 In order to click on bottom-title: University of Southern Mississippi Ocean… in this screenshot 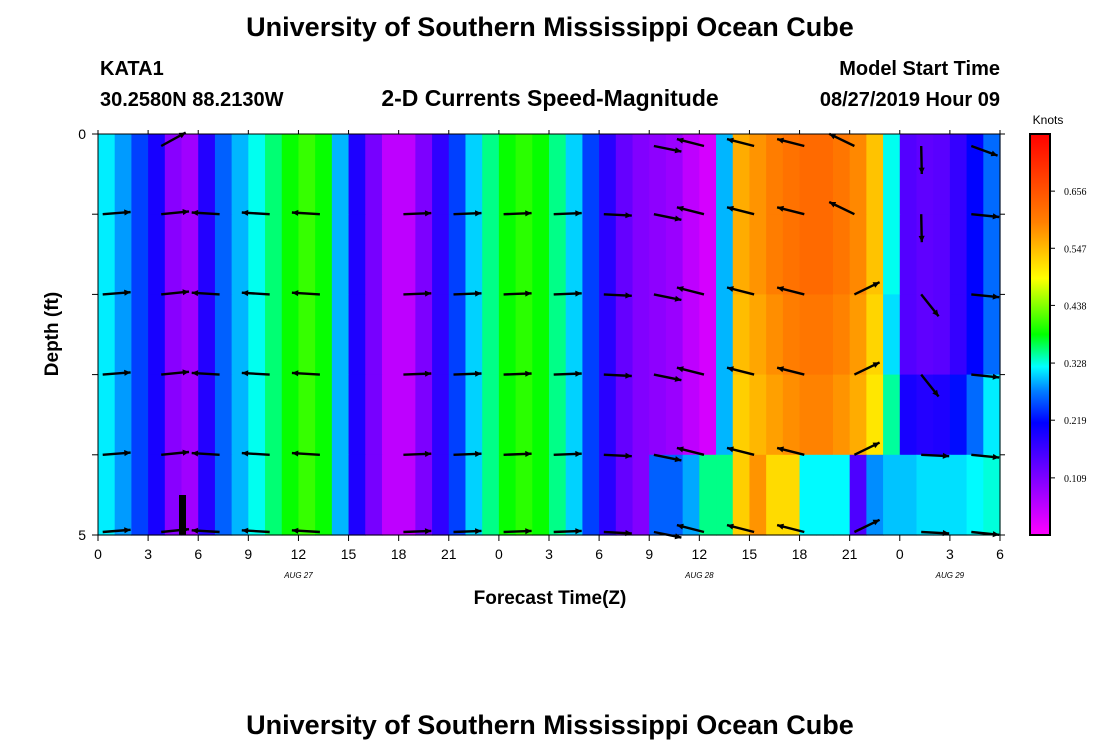, I will do `click(550, 725)`.